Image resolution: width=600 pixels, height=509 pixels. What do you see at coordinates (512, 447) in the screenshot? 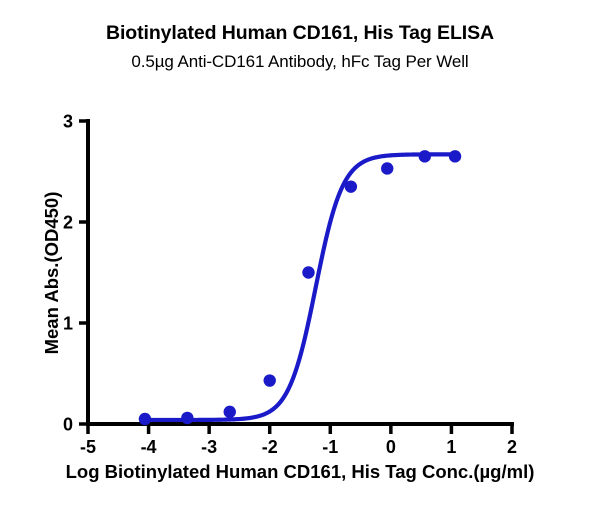
I see `x-tick-label: 2` at bounding box center [512, 447].